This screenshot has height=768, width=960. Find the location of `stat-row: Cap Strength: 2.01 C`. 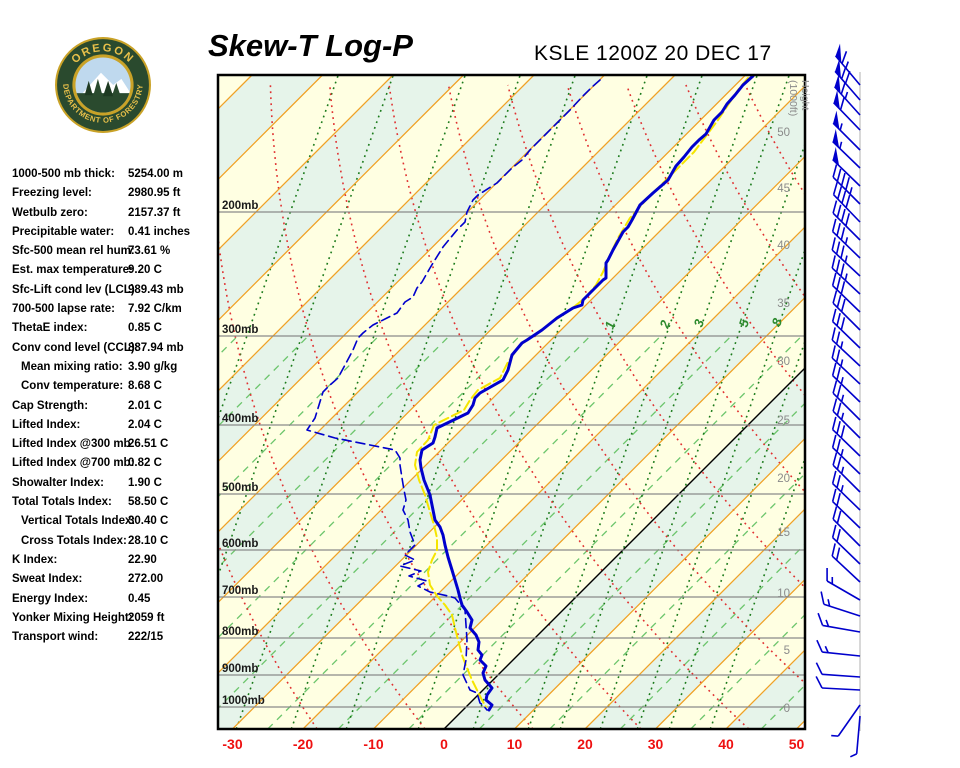

stat-row: Cap Strength: 2.01 C is located at coordinates (112, 407).